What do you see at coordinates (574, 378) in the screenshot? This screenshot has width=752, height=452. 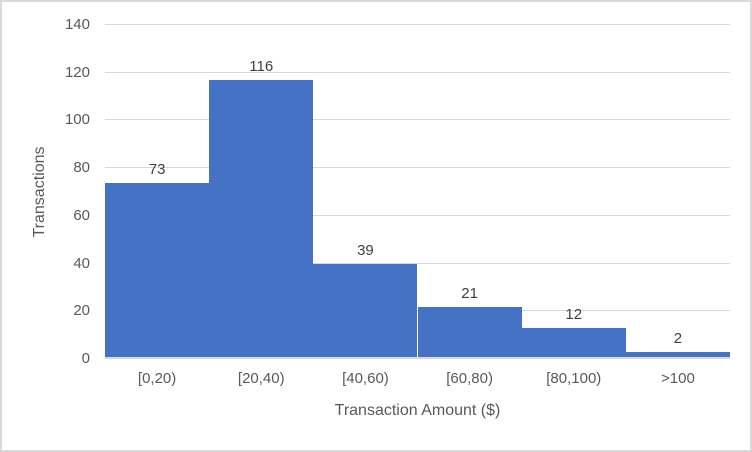 I see `x-tick-label: [80,100)` at bounding box center [574, 378].